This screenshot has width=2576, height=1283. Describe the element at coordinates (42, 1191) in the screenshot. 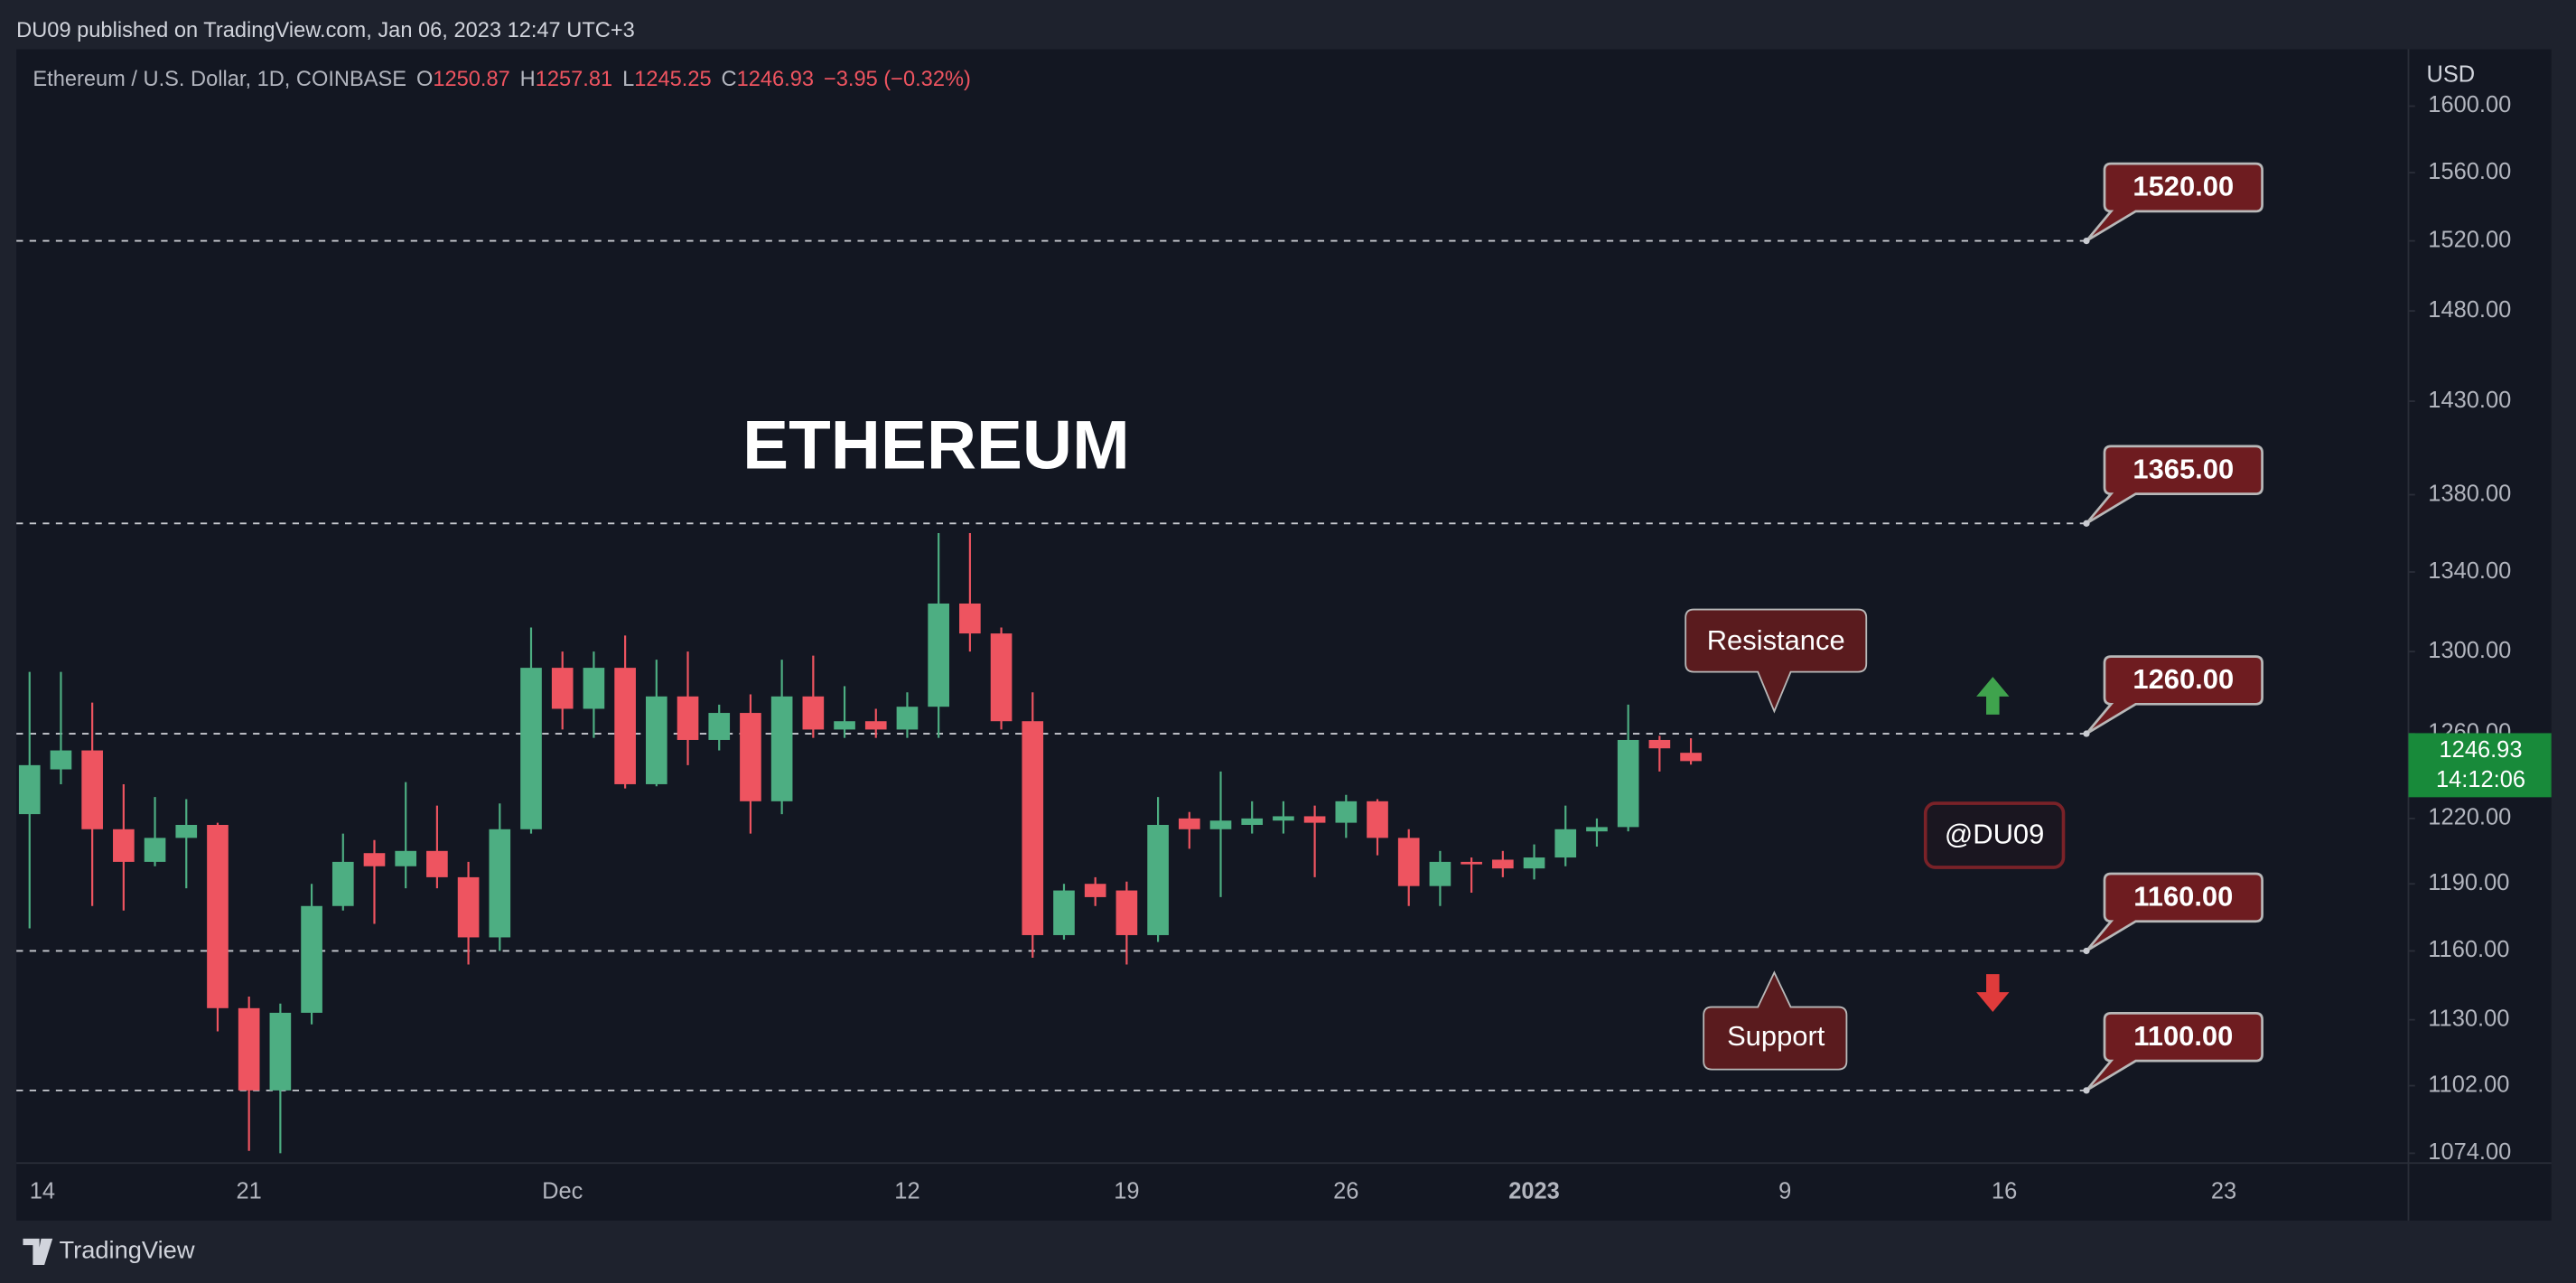

I see `x-tick-label: 14` at that location.